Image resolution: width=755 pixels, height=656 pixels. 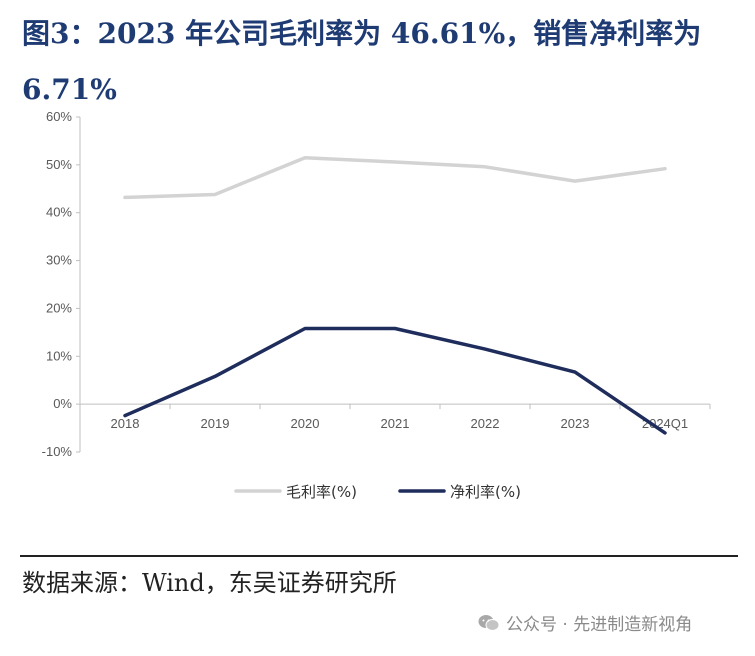 What do you see at coordinates (61, 284) in the screenshot?
I see `y-axis: -10% 0% 10% 20% 30% 40% 50% 60%` at bounding box center [61, 284].